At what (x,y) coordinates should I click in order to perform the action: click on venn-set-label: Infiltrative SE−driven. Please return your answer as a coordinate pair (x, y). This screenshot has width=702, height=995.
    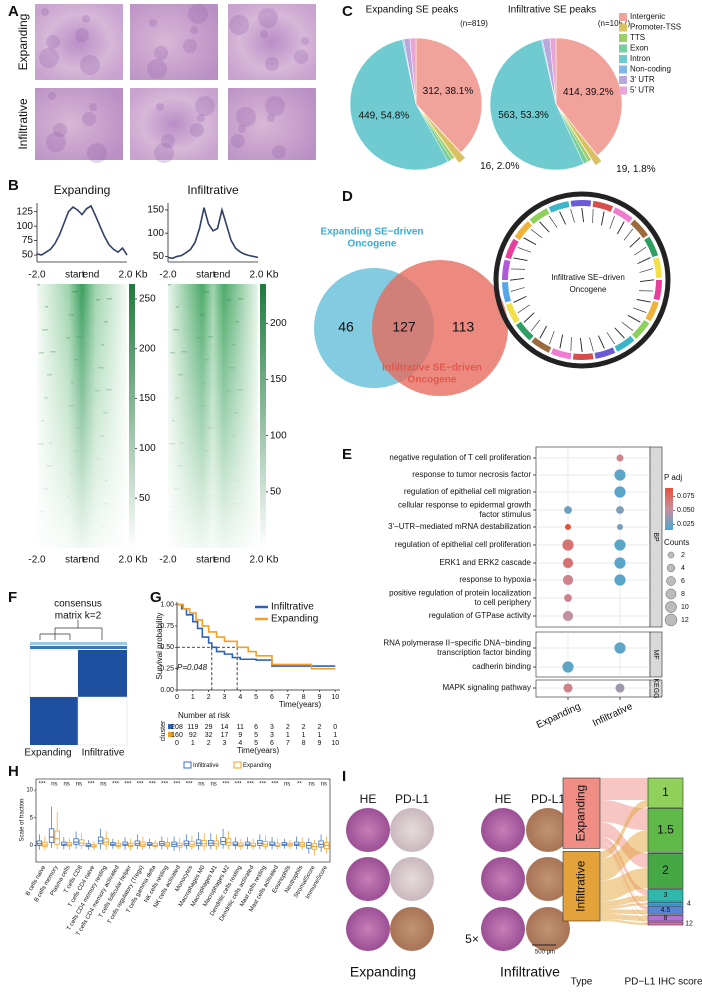
    Looking at the image, I should click on (432, 368).